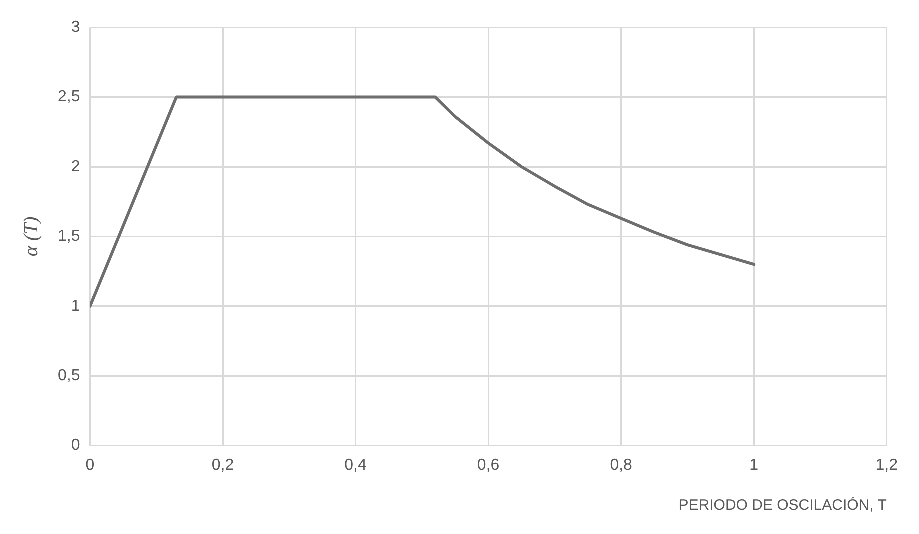 The width and height of the screenshot is (919, 534). Describe the element at coordinates (488, 465) in the screenshot. I see `x-tick-label: 0,6` at that location.